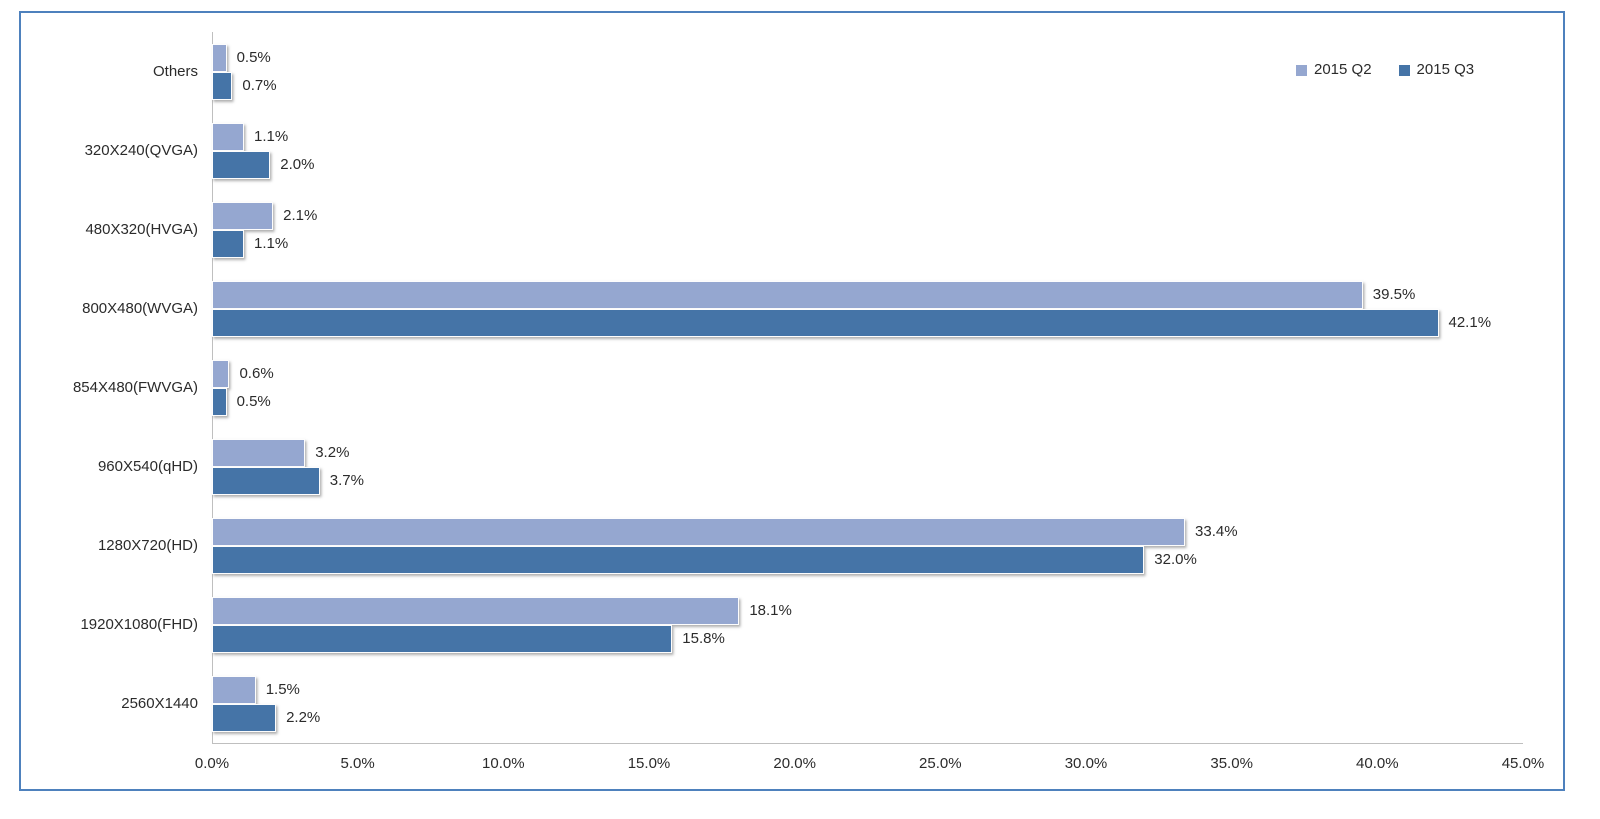  I want to click on legend-label-2015-q3: 2015 Q3, so click(1445, 69).